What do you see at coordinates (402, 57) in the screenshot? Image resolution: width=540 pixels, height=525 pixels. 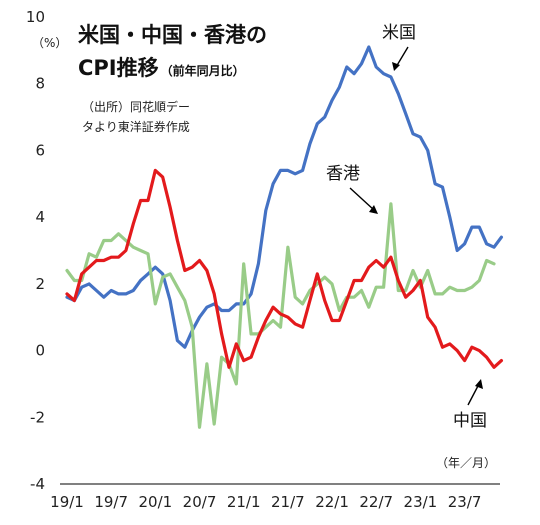 I see `annotation-us-arrow` at bounding box center [402, 57].